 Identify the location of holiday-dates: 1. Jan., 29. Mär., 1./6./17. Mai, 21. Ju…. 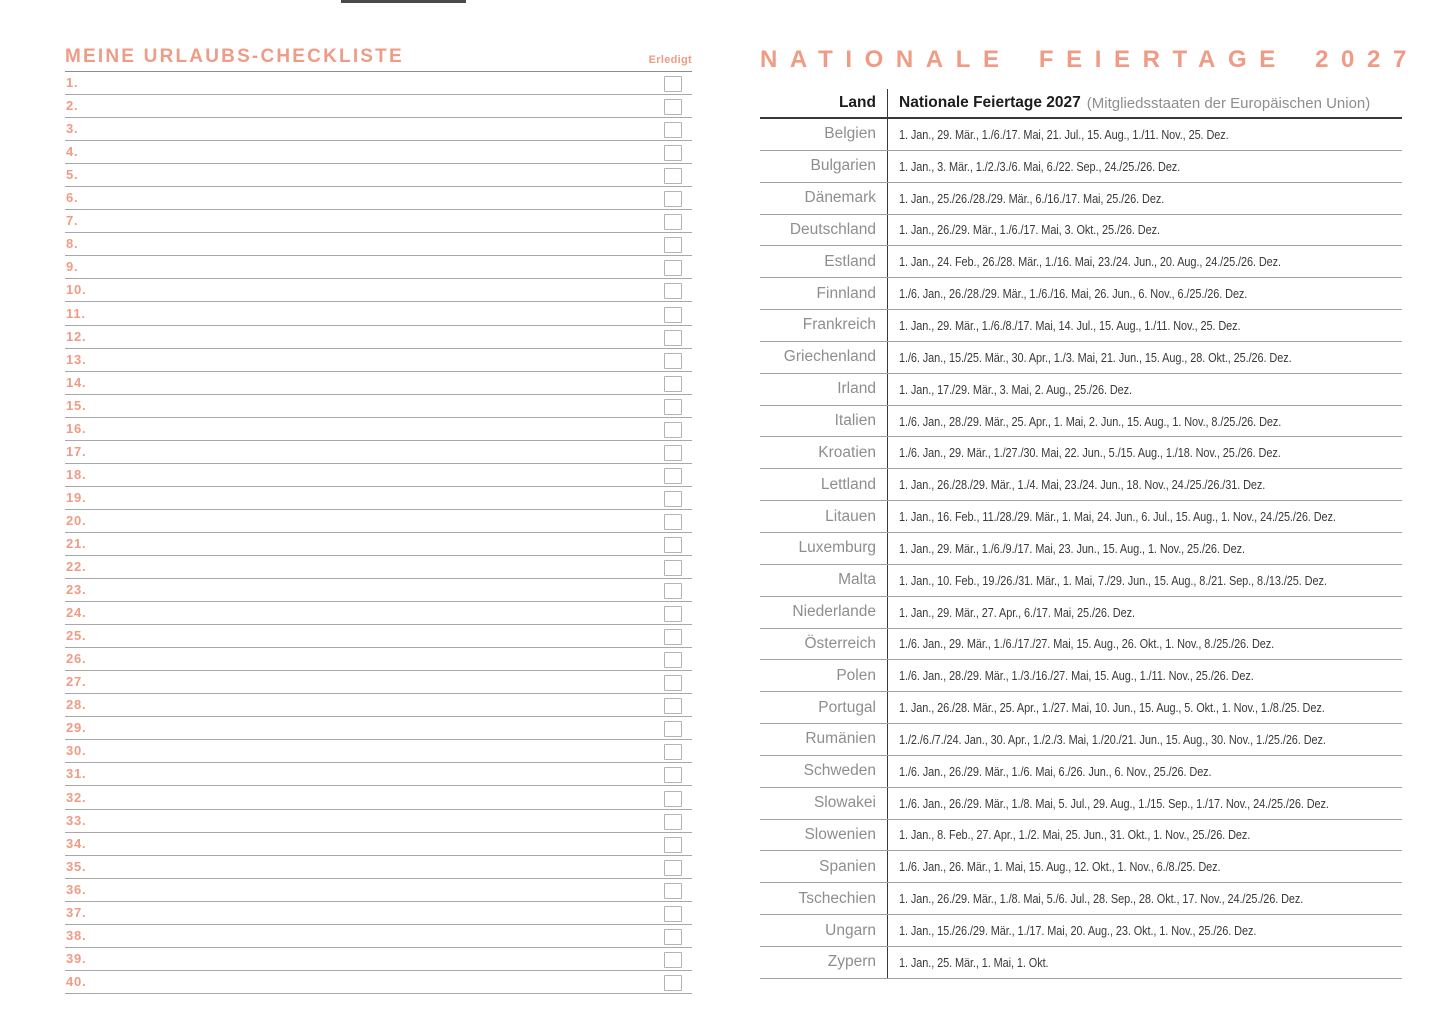
(1145, 134).